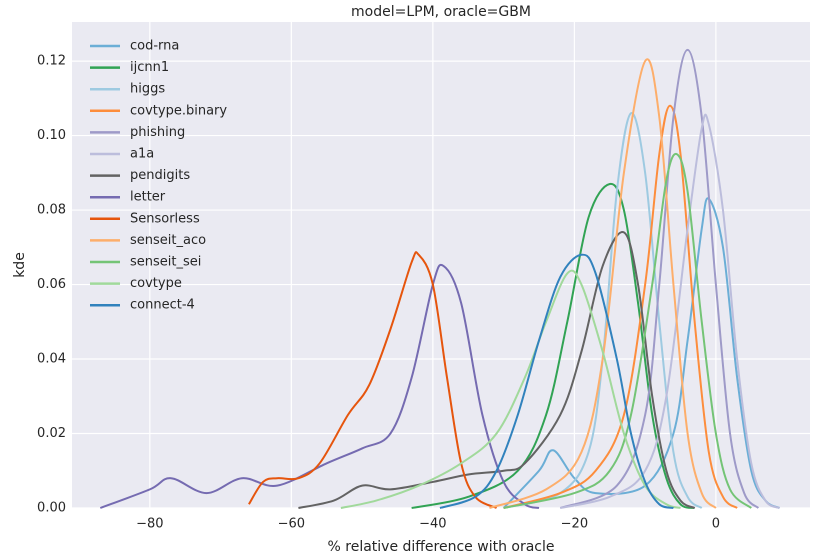 Image resolution: width=813 pixels, height=557 pixels. What do you see at coordinates (574, 524) in the screenshot?
I see `x-tick-label: −20` at bounding box center [574, 524].